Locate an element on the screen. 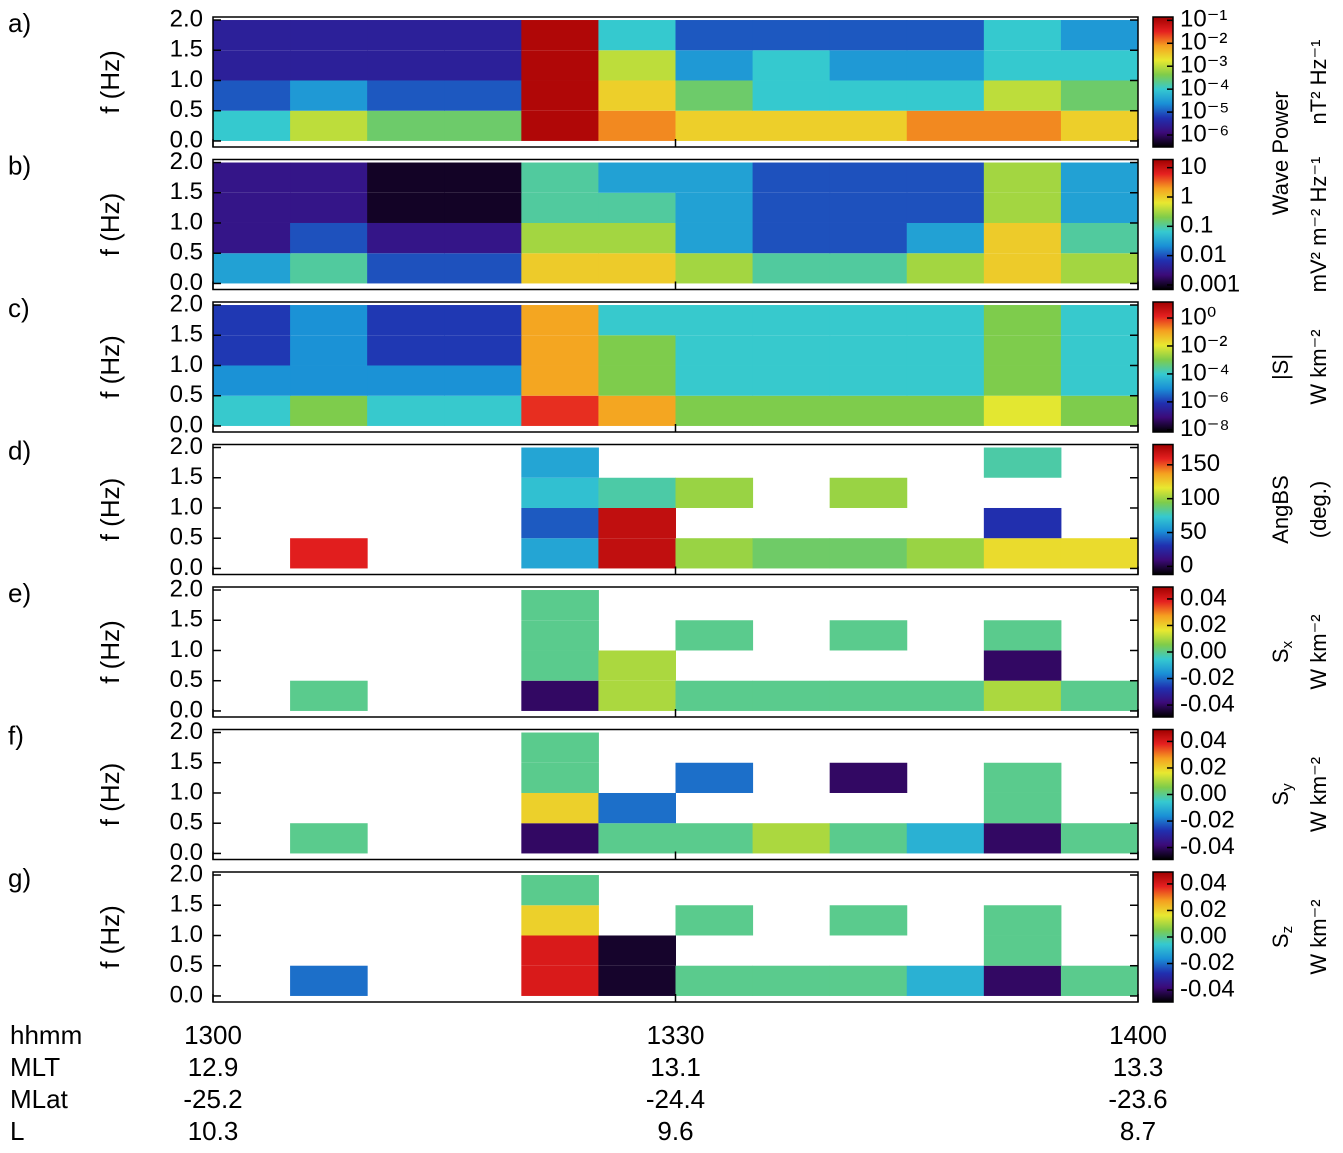  y-tick-label: 1.5 is located at coordinates (186, 334).